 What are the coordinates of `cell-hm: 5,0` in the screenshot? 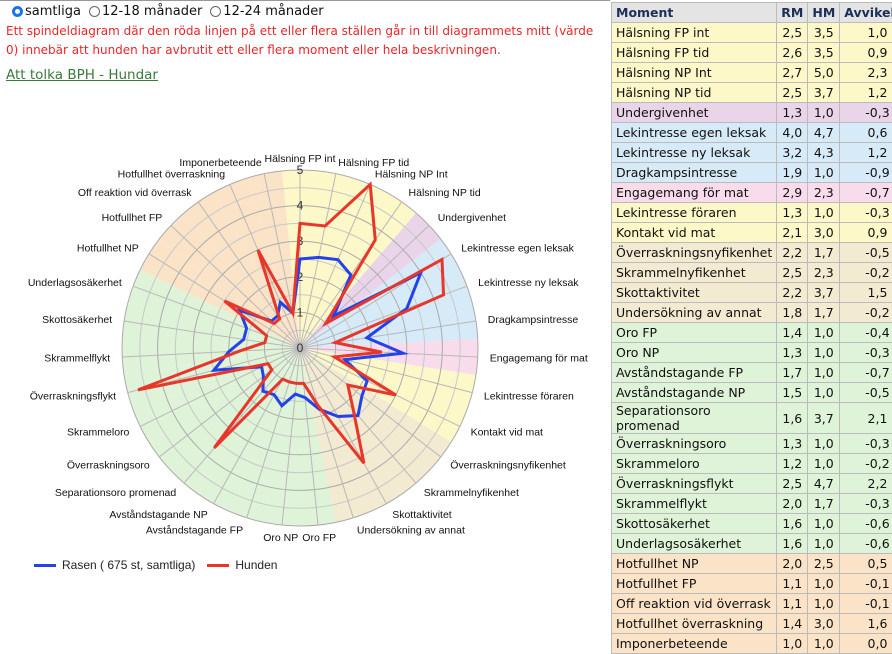 It's located at (824, 73).